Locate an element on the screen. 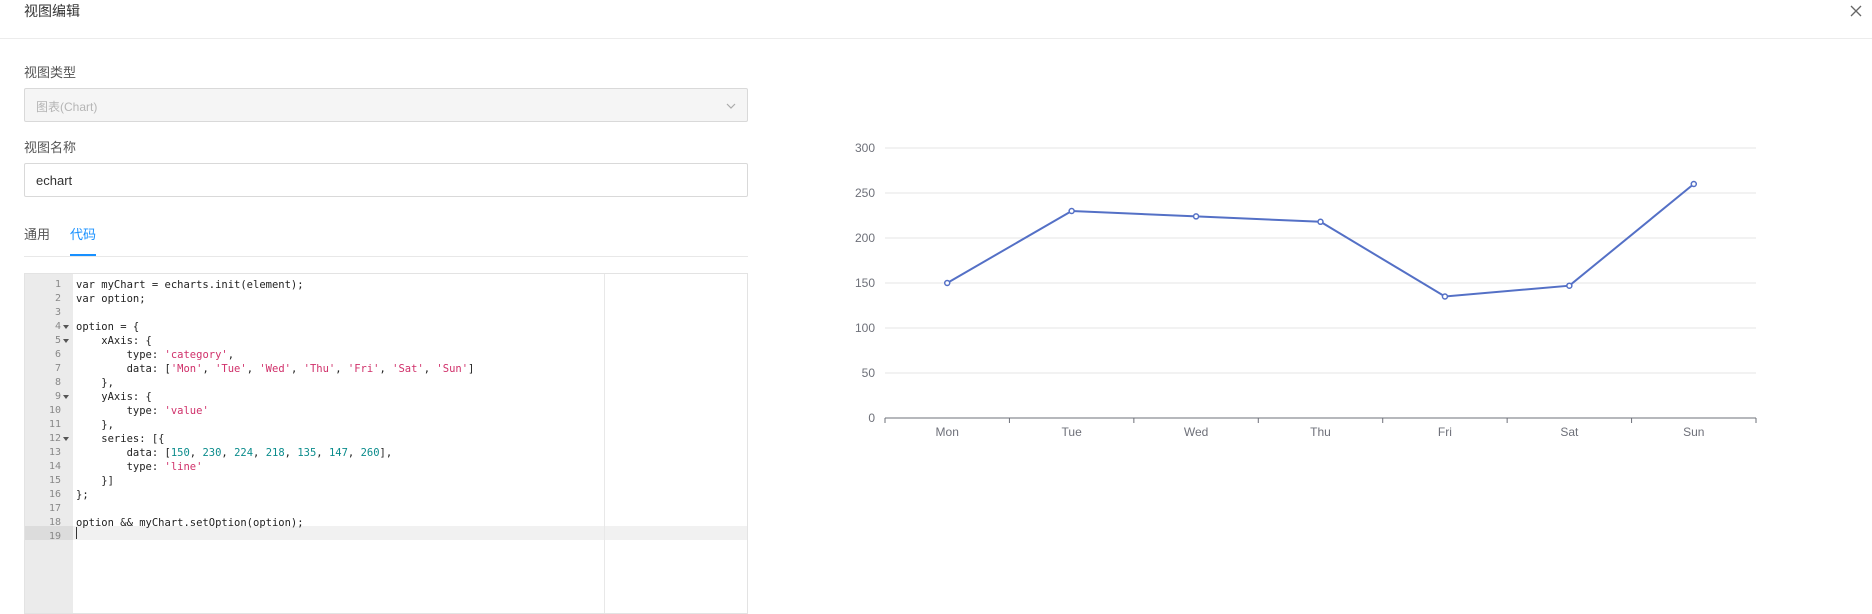 This screenshot has width=1872, height=614. line-number: 5 is located at coordinates (57, 340).